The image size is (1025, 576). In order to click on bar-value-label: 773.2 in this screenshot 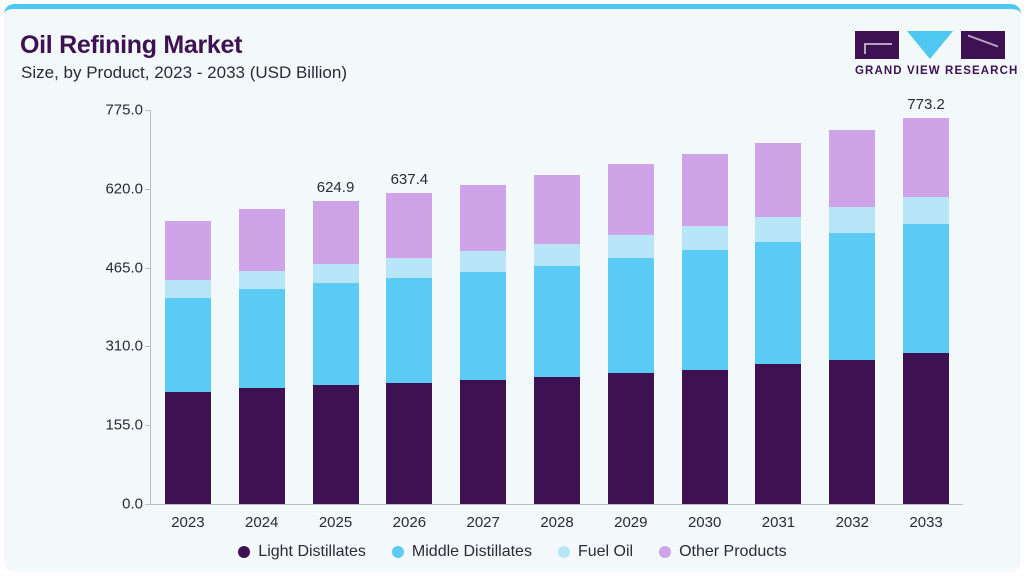, I will do `click(926, 105)`.